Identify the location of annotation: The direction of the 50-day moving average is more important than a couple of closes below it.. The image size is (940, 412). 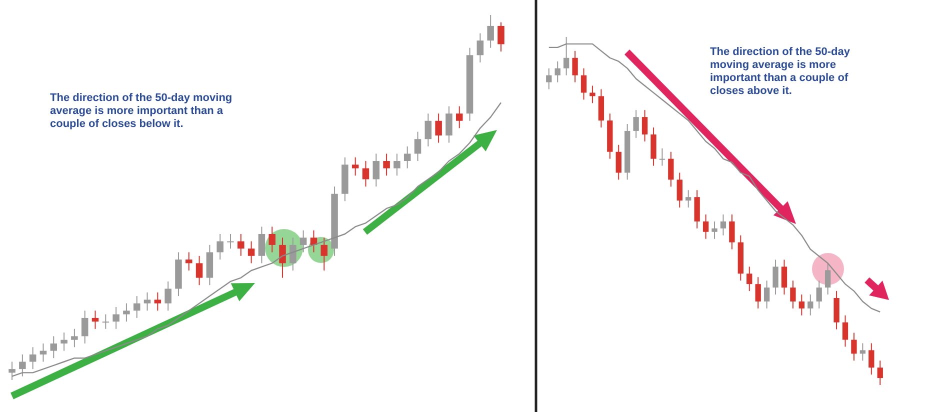
(142, 111).